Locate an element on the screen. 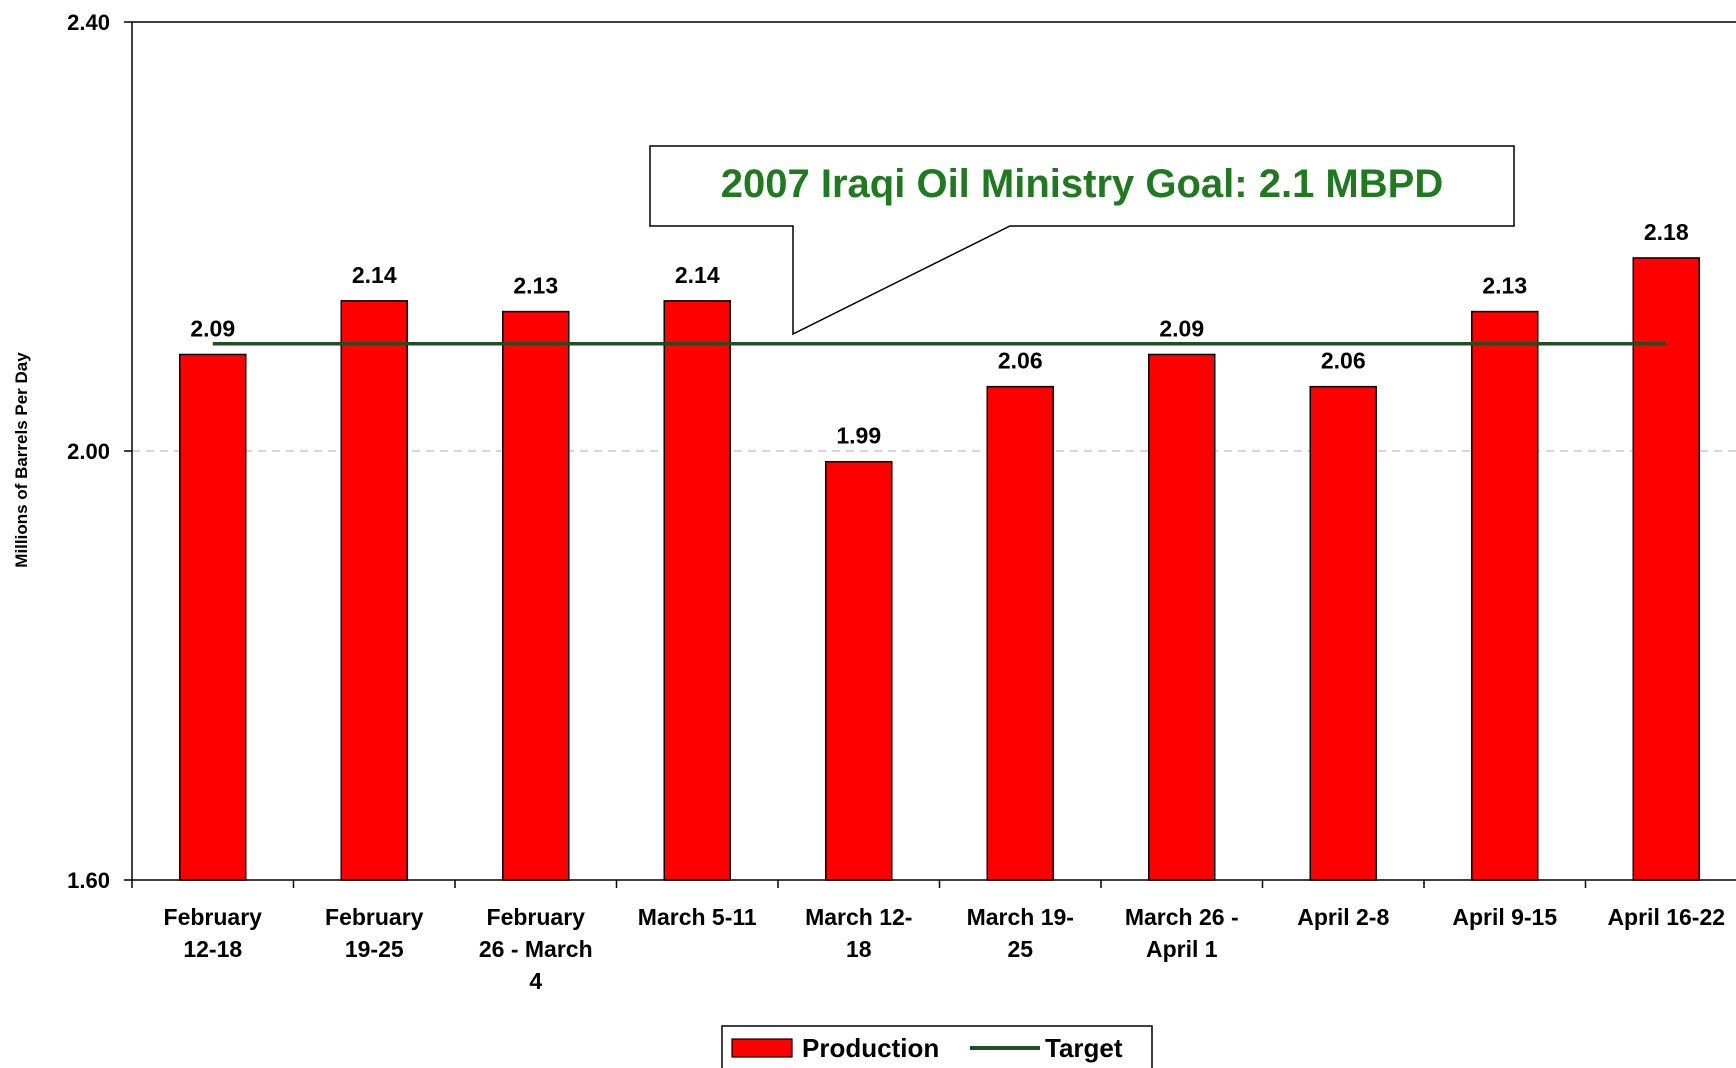  legend: Production Target is located at coordinates (937, 1046).